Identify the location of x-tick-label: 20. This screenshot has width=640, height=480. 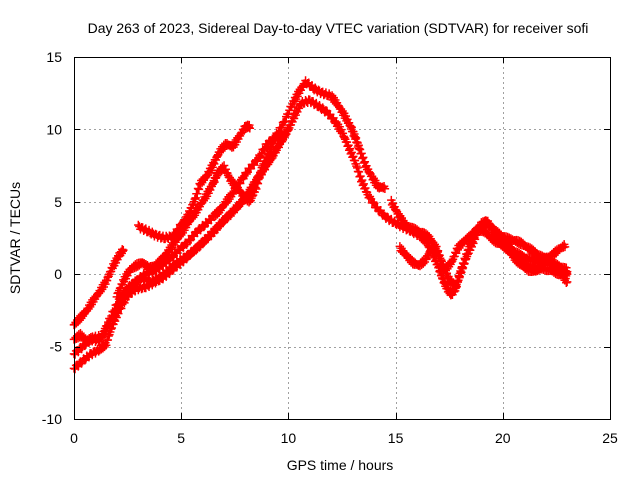
(503, 438).